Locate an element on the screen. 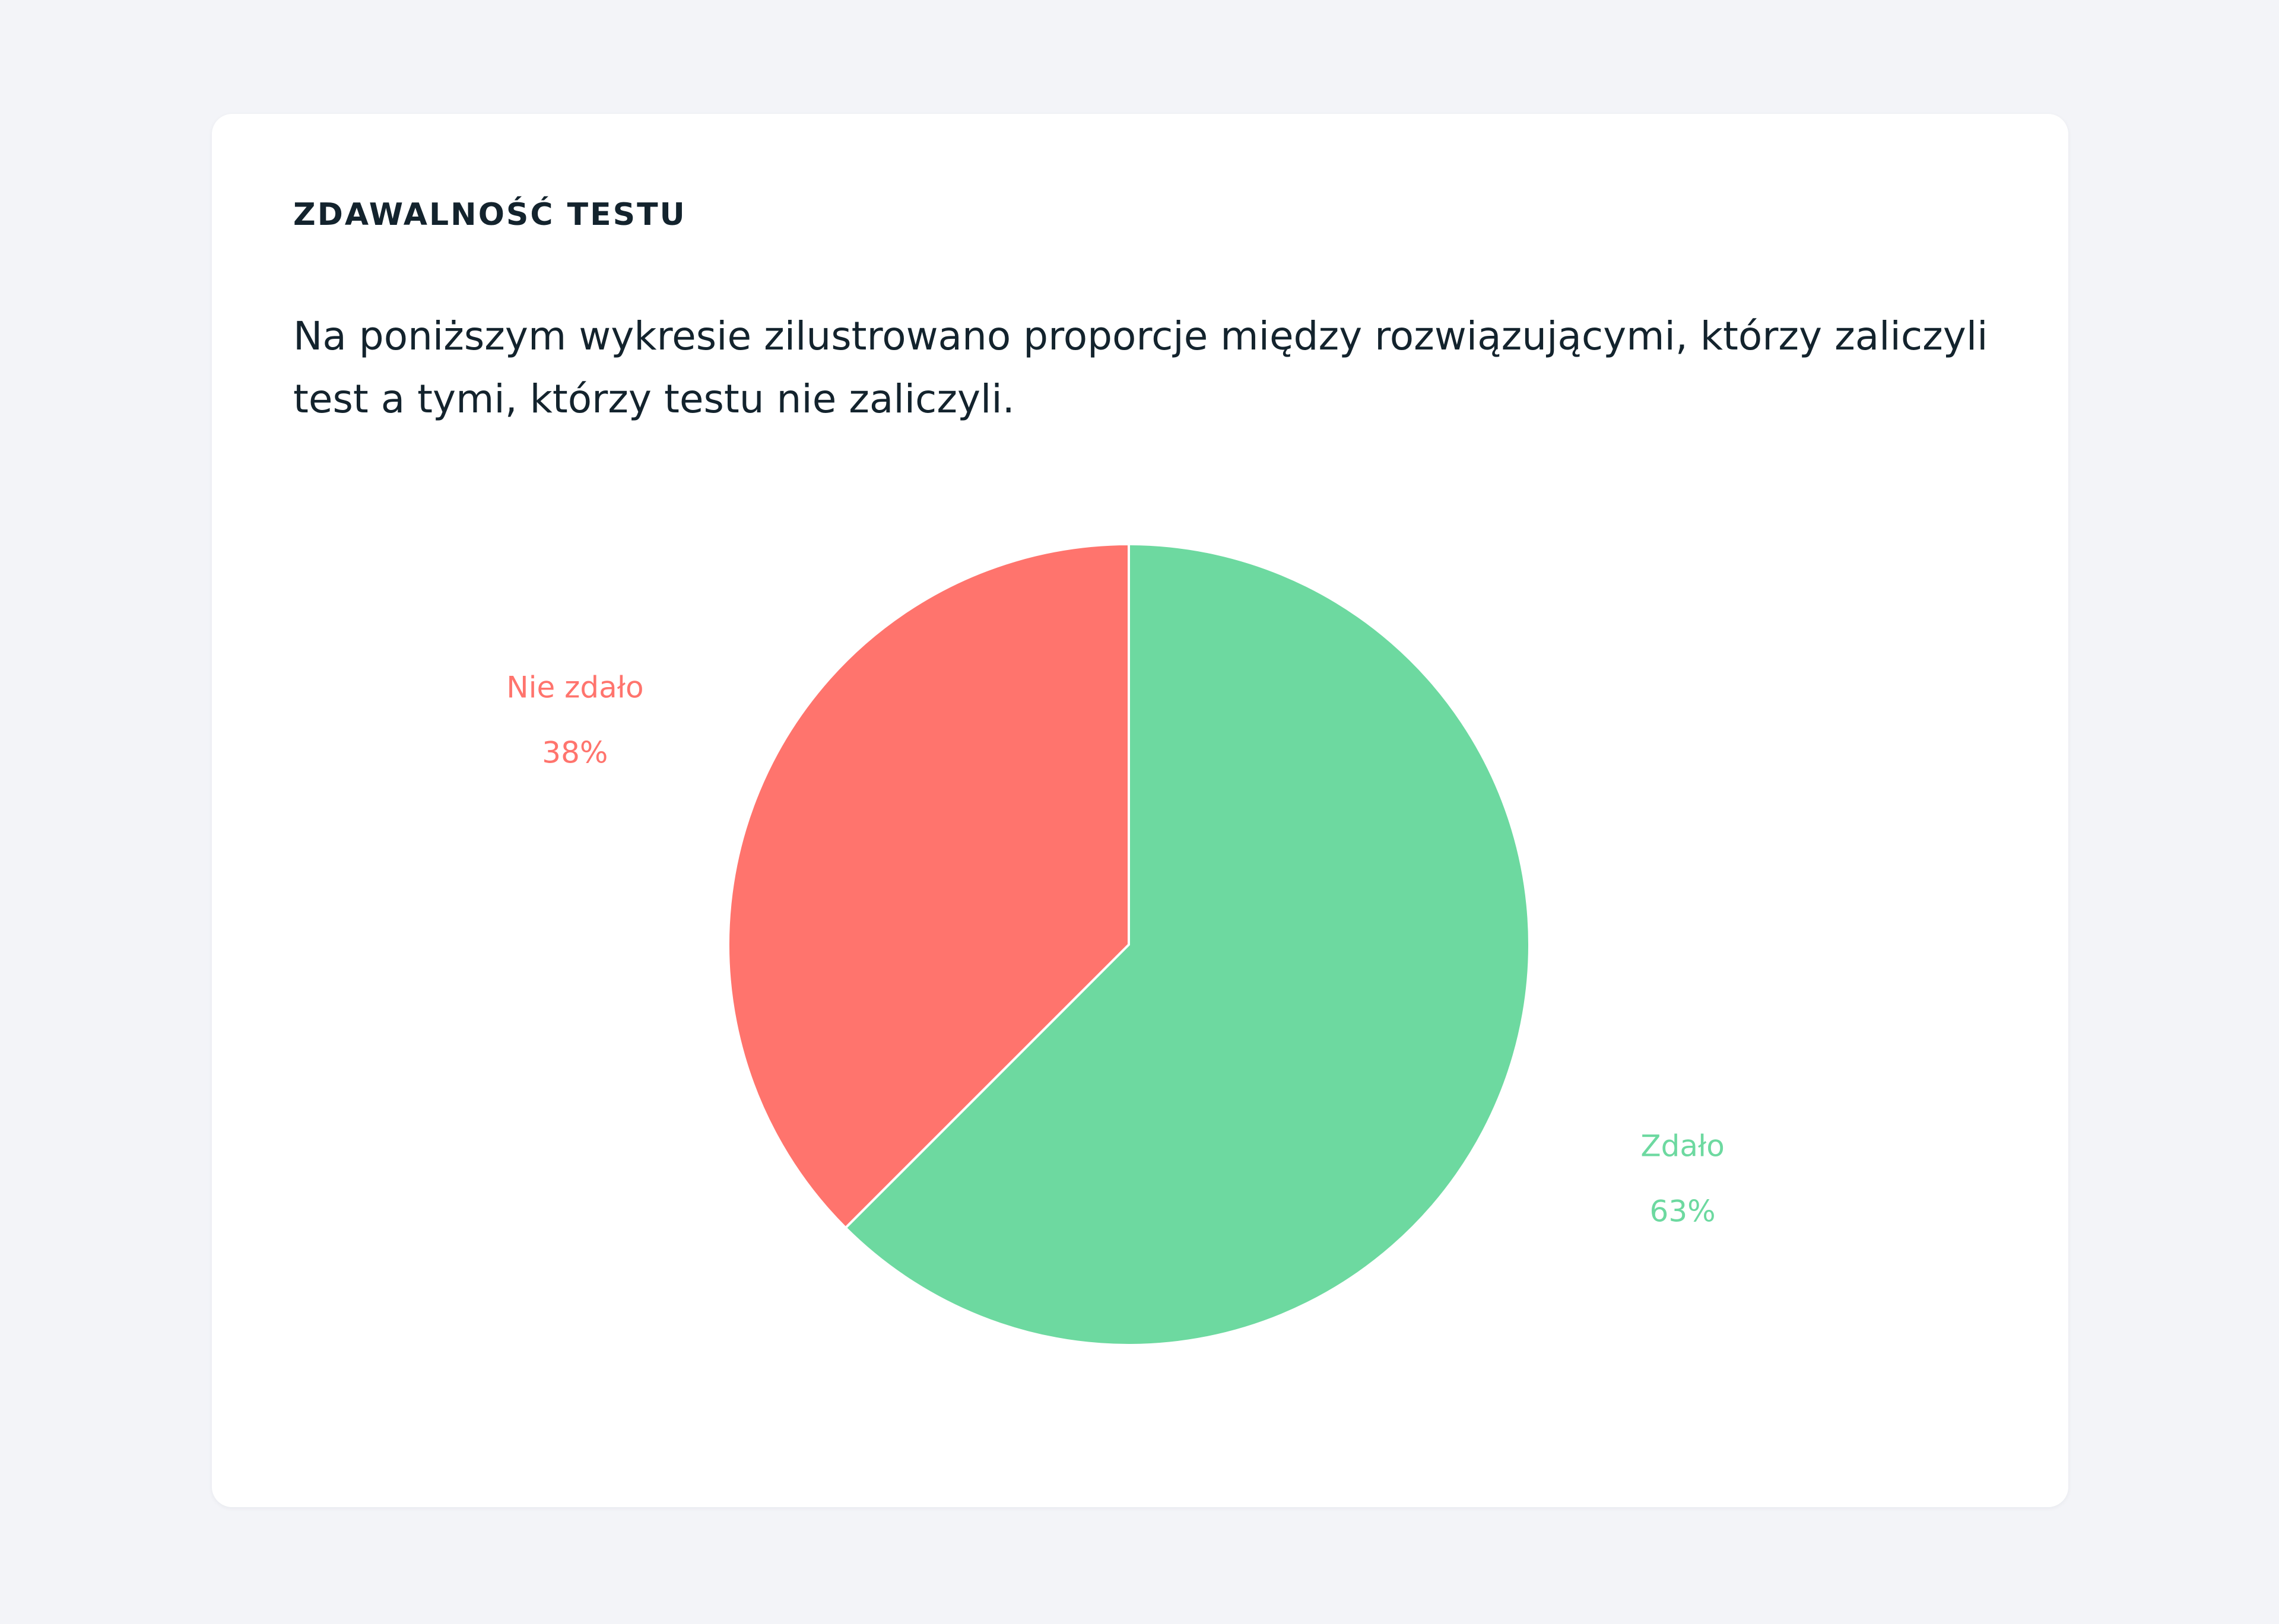 The width and height of the screenshot is (2279, 1624). pie-slice-nie-zdalo is located at coordinates (928, 886).